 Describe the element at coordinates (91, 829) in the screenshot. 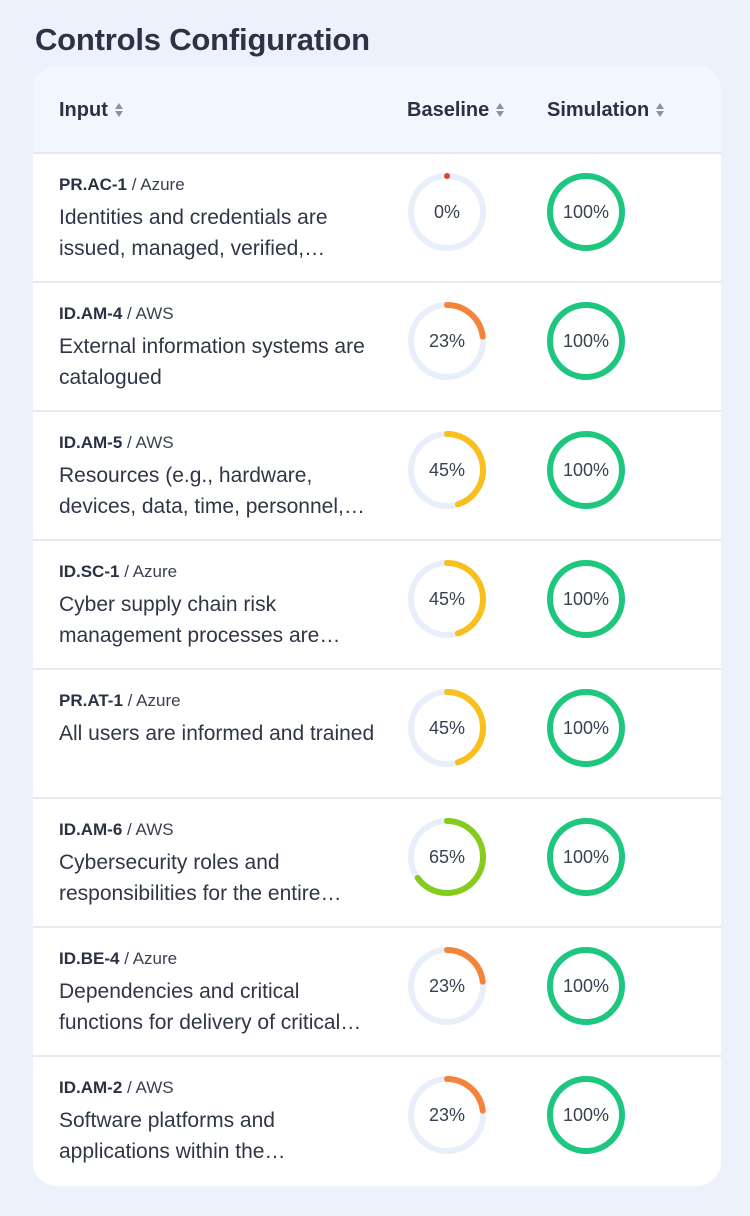

I see `control-code: ID.AM-6` at that location.